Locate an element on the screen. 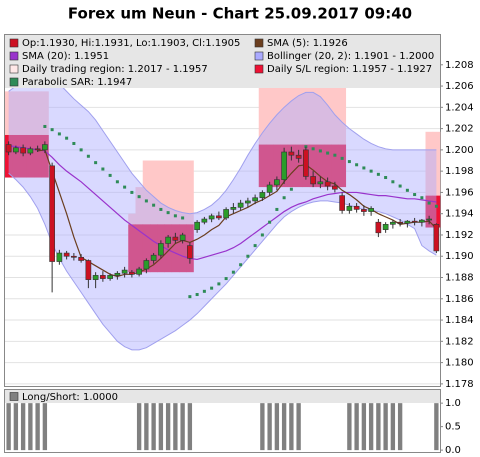 This screenshot has width=480, height=457. y-tick-label: 1.188 is located at coordinates (459, 278).